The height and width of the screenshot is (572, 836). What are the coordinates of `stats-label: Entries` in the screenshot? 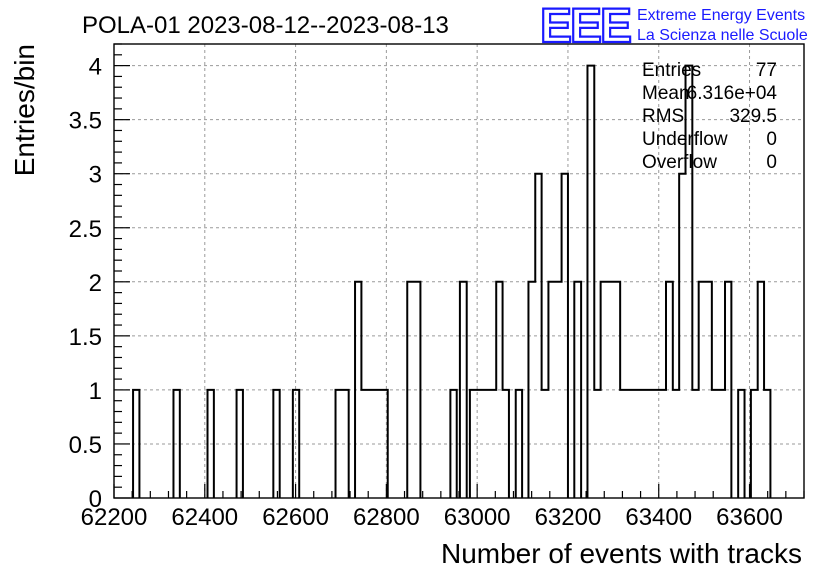 It's located at (671, 70).